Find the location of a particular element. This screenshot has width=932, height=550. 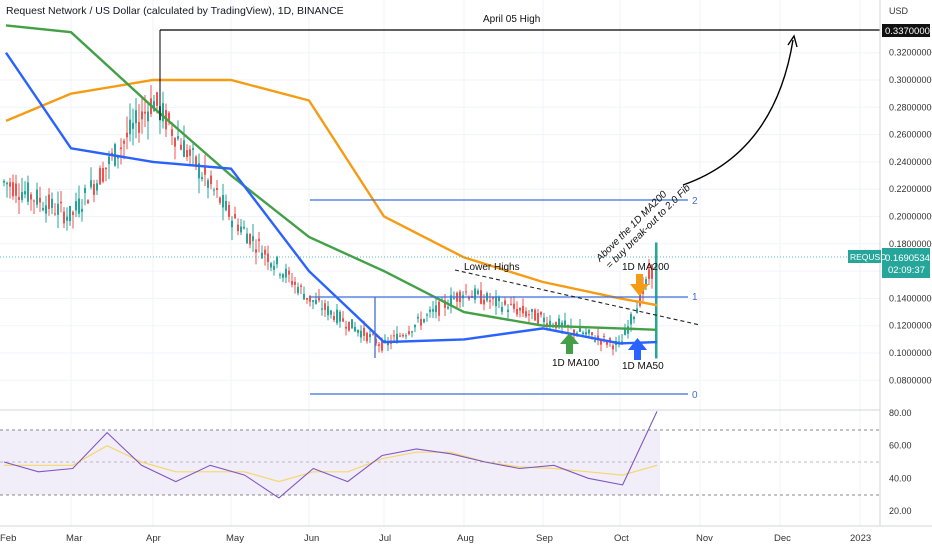

price-tick-label: 0.20000000 is located at coordinates (910, 217).